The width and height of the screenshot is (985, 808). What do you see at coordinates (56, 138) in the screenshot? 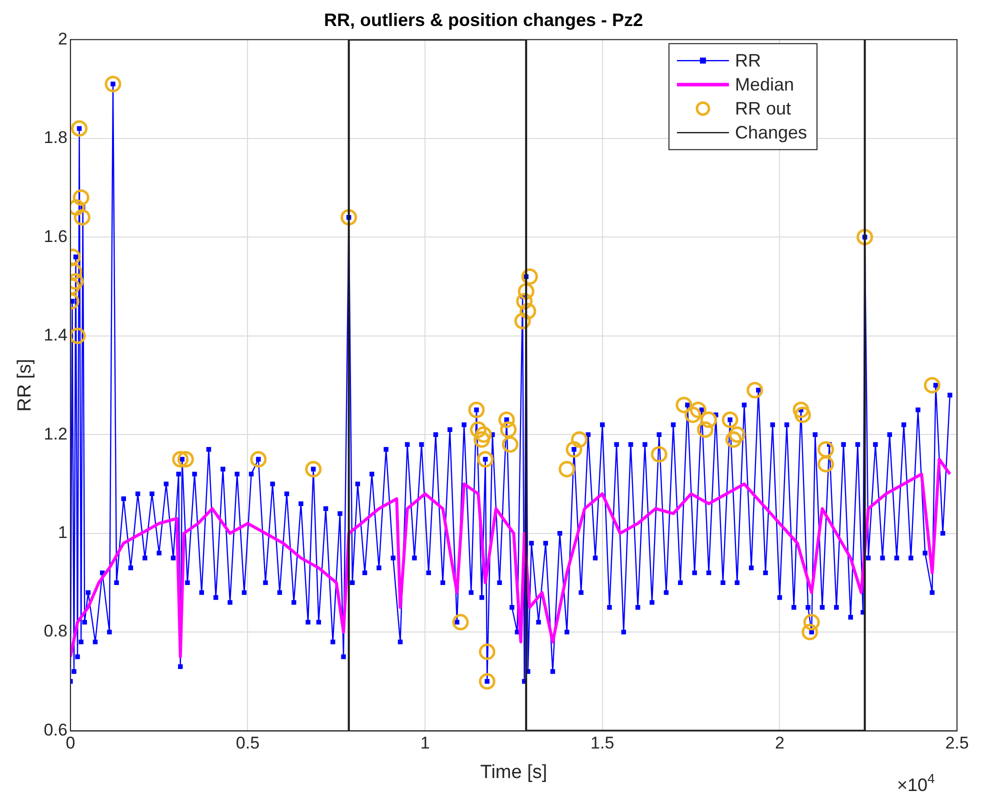
I see `y-tick-label: 1.8` at bounding box center [56, 138].